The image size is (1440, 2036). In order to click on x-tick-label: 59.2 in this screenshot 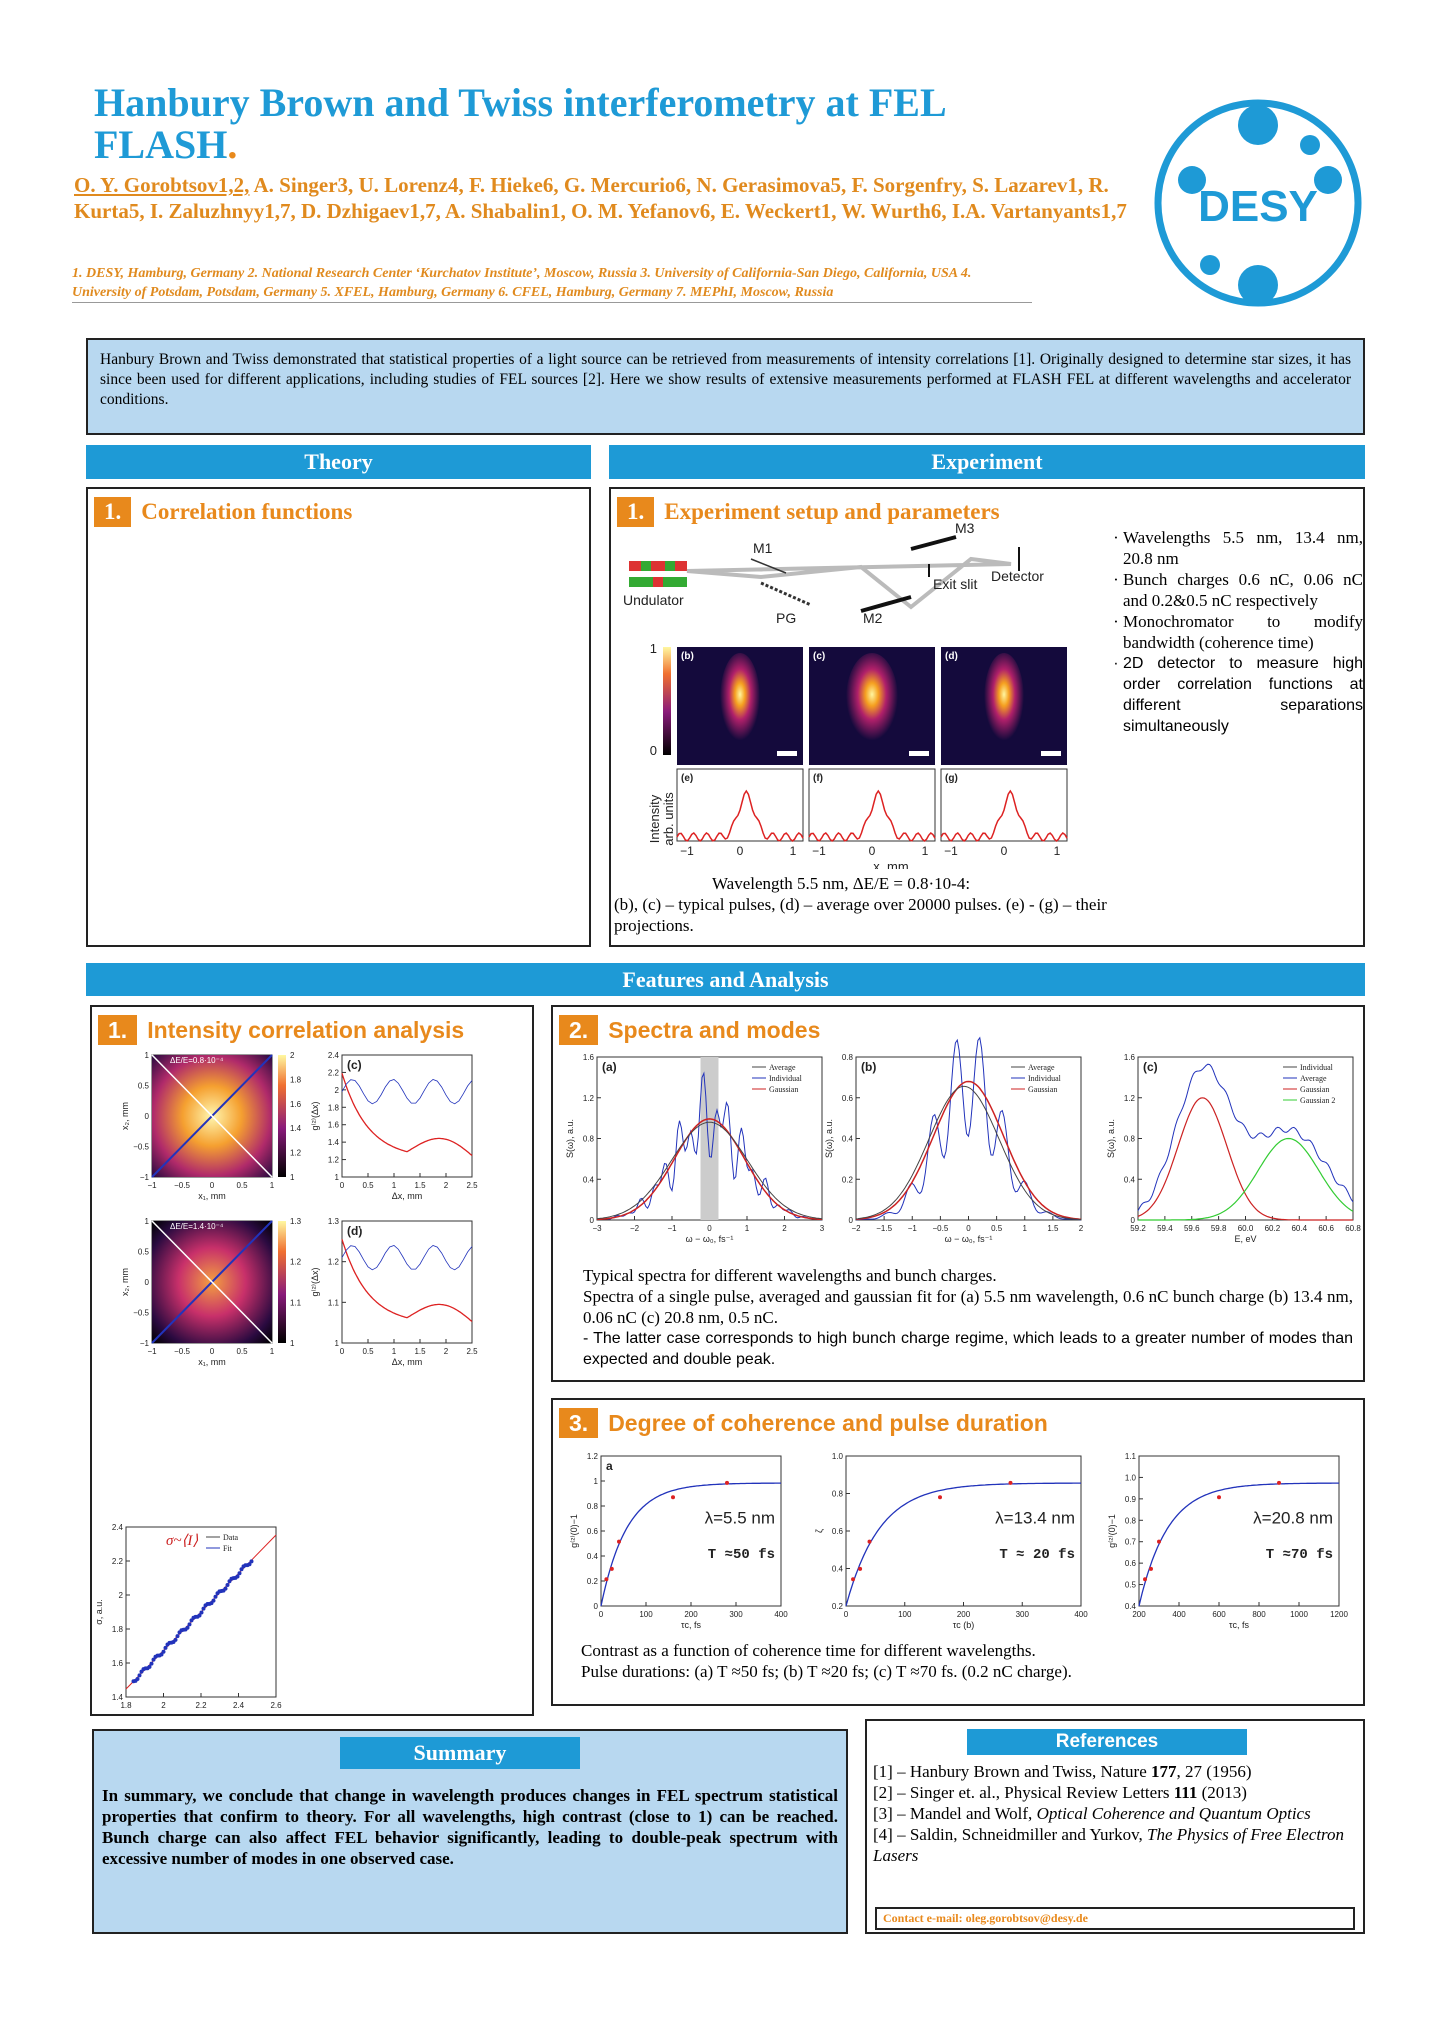, I will do `click(1138, 1228)`.